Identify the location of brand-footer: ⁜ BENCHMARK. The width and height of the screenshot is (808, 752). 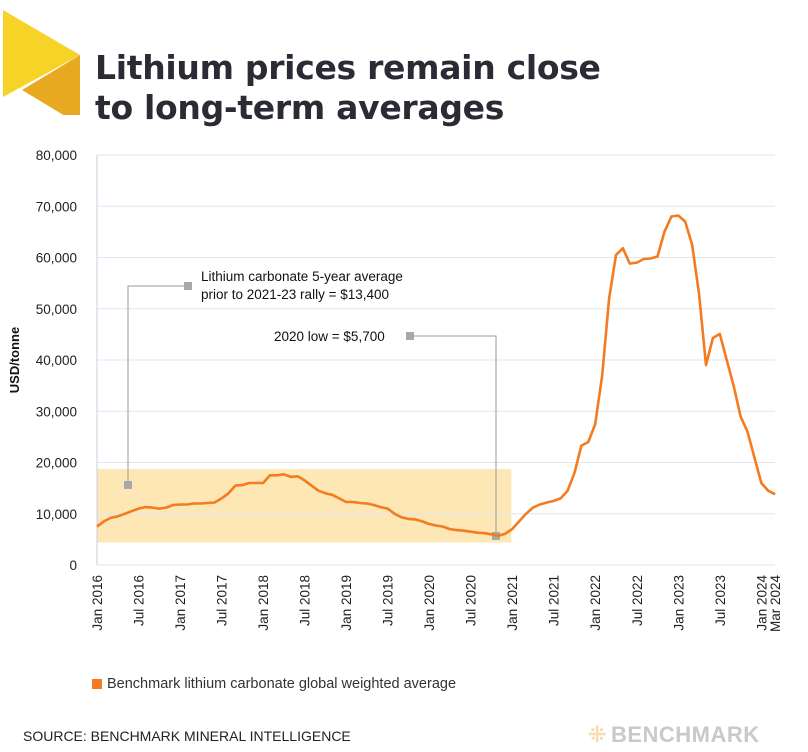
(674, 735).